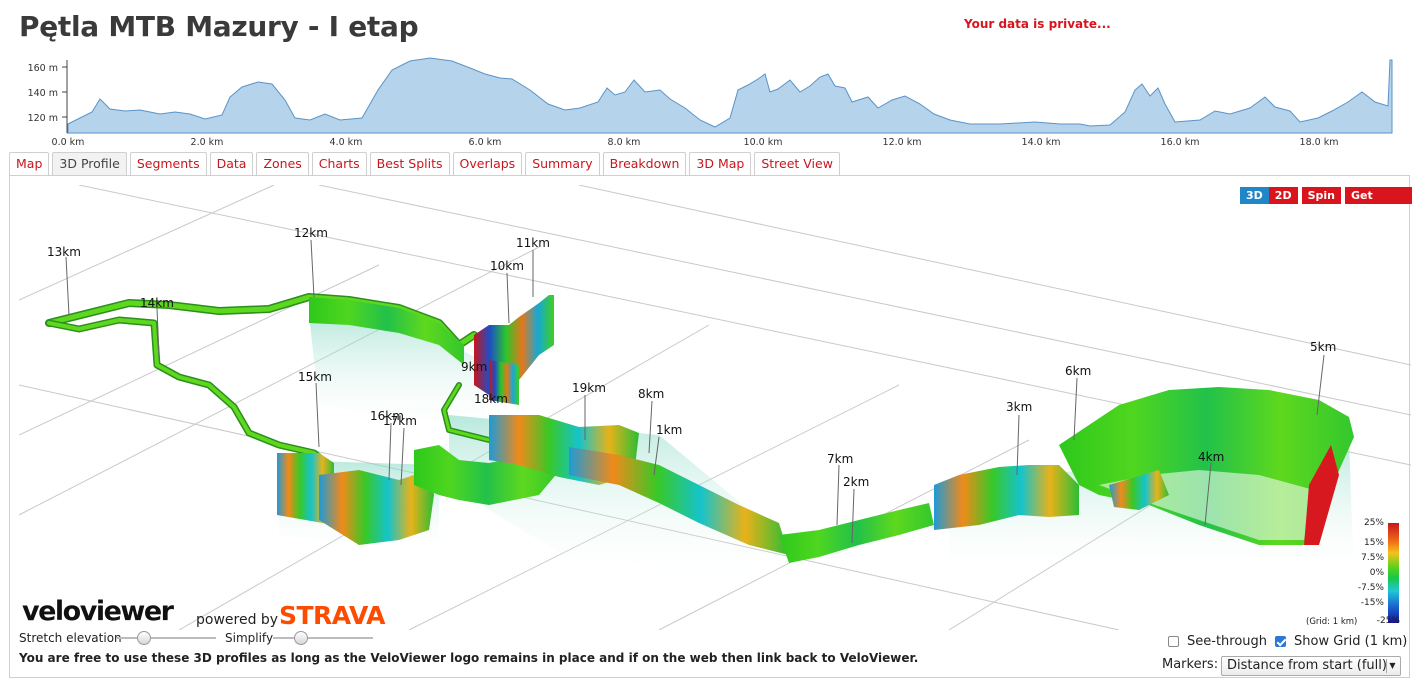 The height and width of the screenshot is (683, 1412). What do you see at coordinates (315, 377) in the screenshot?
I see `km-marker-label: 15km` at bounding box center [315, 377].